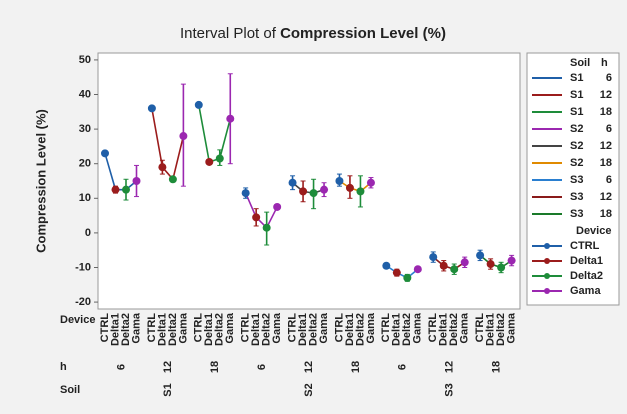 The image size is (627, 414). I want to click on legend-title: Device, so click(593, 231).